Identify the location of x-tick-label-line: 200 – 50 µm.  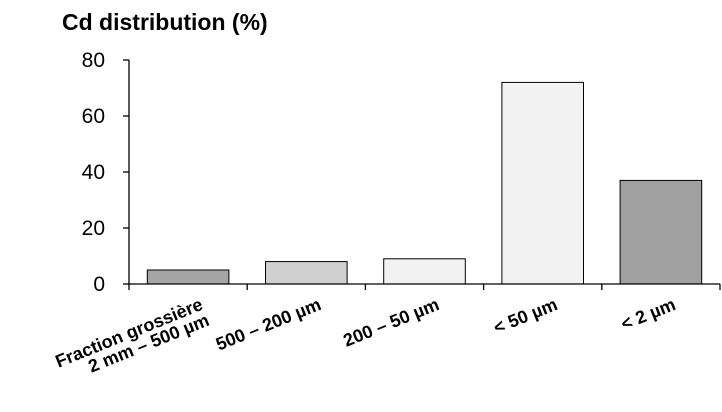
(391, 322).